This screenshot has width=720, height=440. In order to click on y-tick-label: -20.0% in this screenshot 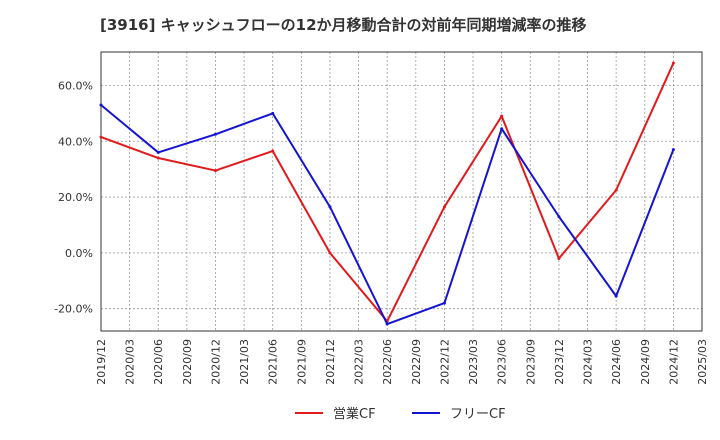, I will do `click(73, 309)`.